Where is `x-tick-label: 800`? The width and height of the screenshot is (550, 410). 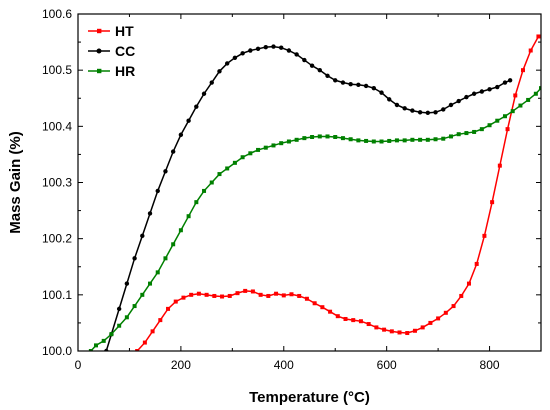
x-tick-label: 800 is located at coordinates (490, 365).